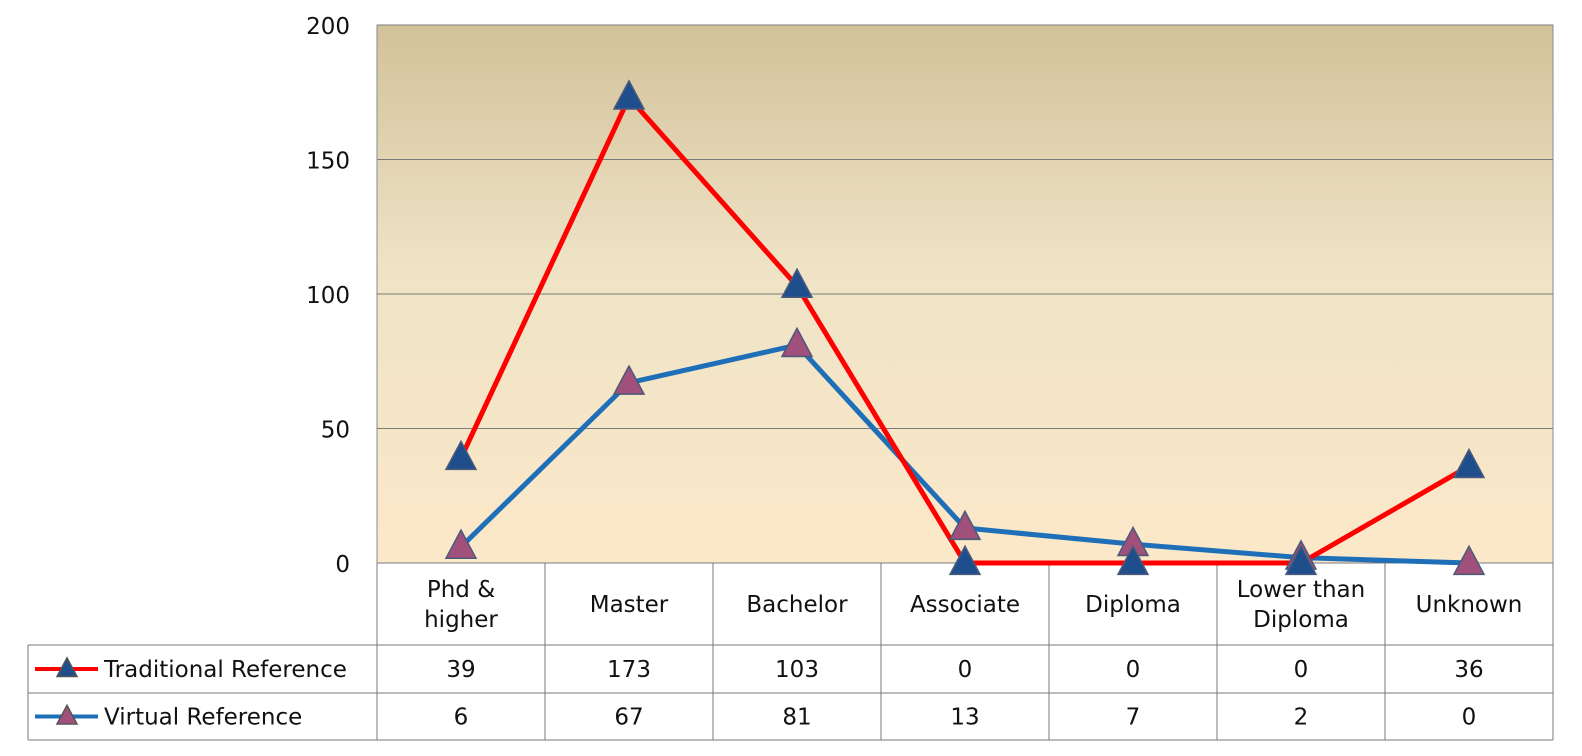 This screenshot has width=1582, height=756. What do you see at coordinates (460, 670) in the screenshot?
I see `table-value-cell: 39` at bounding box center [460, 670].